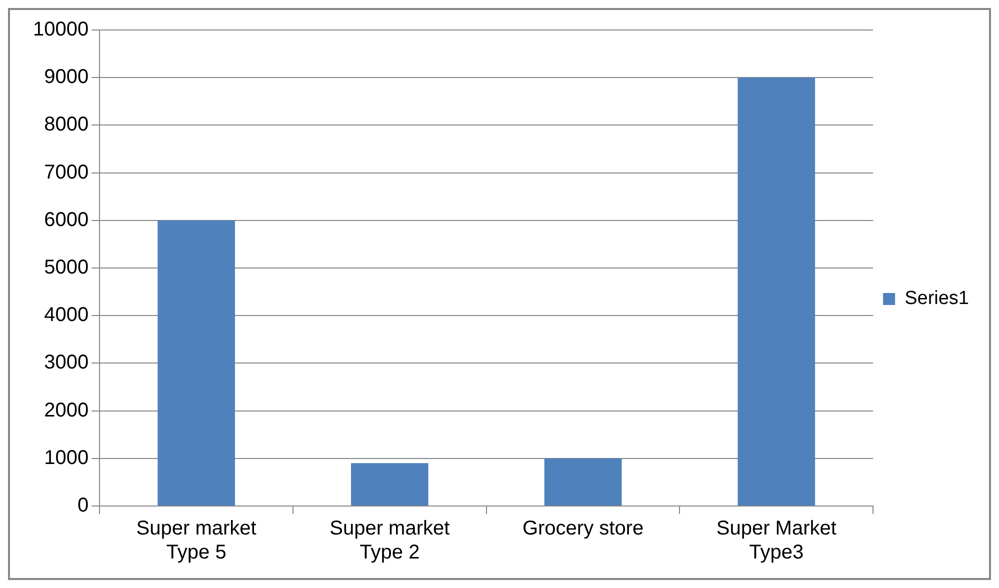  I want to click on legend-label: Series1, so click(936, 299).